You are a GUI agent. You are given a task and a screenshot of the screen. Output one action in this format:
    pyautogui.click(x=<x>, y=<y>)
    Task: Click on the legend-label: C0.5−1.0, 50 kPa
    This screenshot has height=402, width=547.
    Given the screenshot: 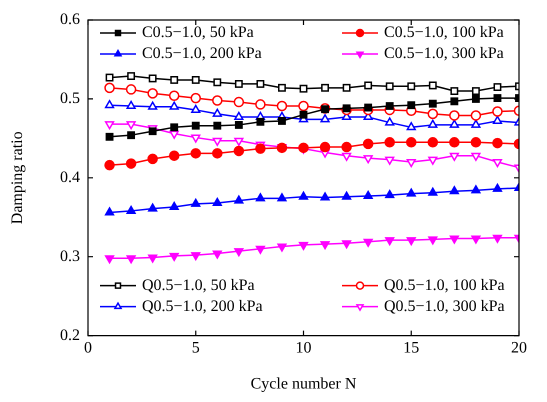 What is the action you would take?
    pyautogui.click(x=198, y=33)
    